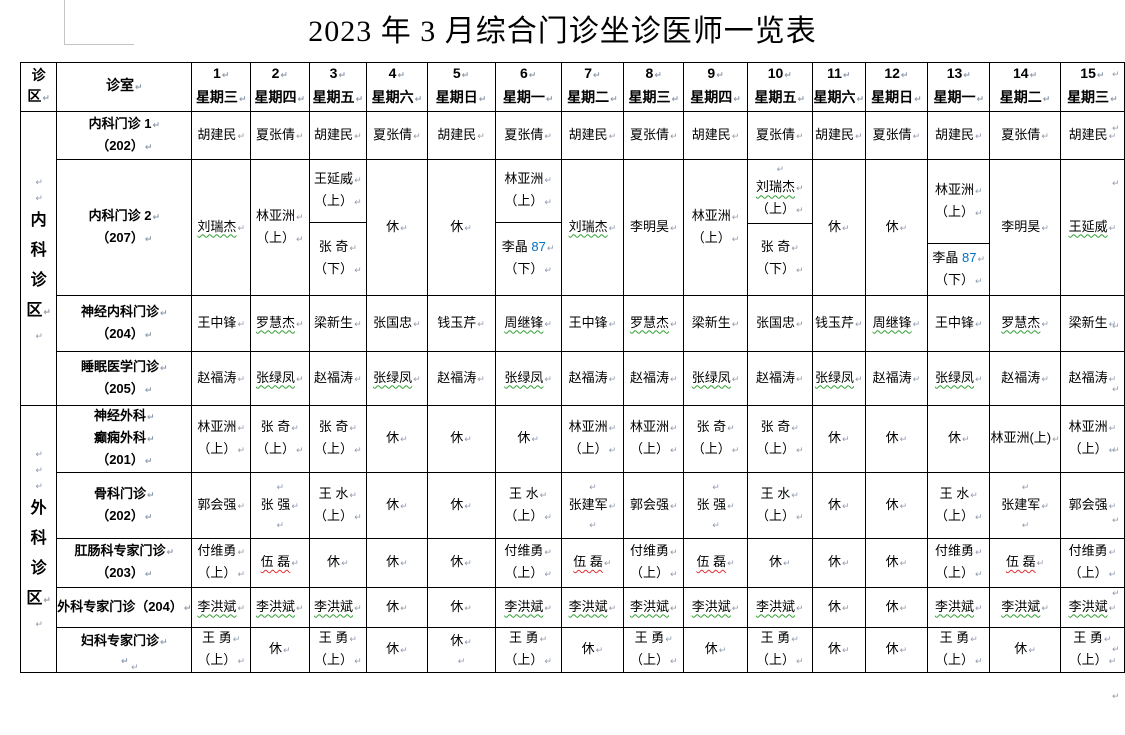 The height and width of the screenshot is (735, 1125). I want to click on doctor-cell: 周继锋↵, so click(528, 323).